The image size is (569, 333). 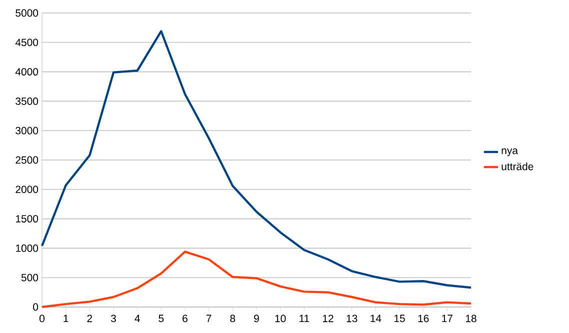 I want to click on y-tick-label: 2500, so click(x=27, y=160).